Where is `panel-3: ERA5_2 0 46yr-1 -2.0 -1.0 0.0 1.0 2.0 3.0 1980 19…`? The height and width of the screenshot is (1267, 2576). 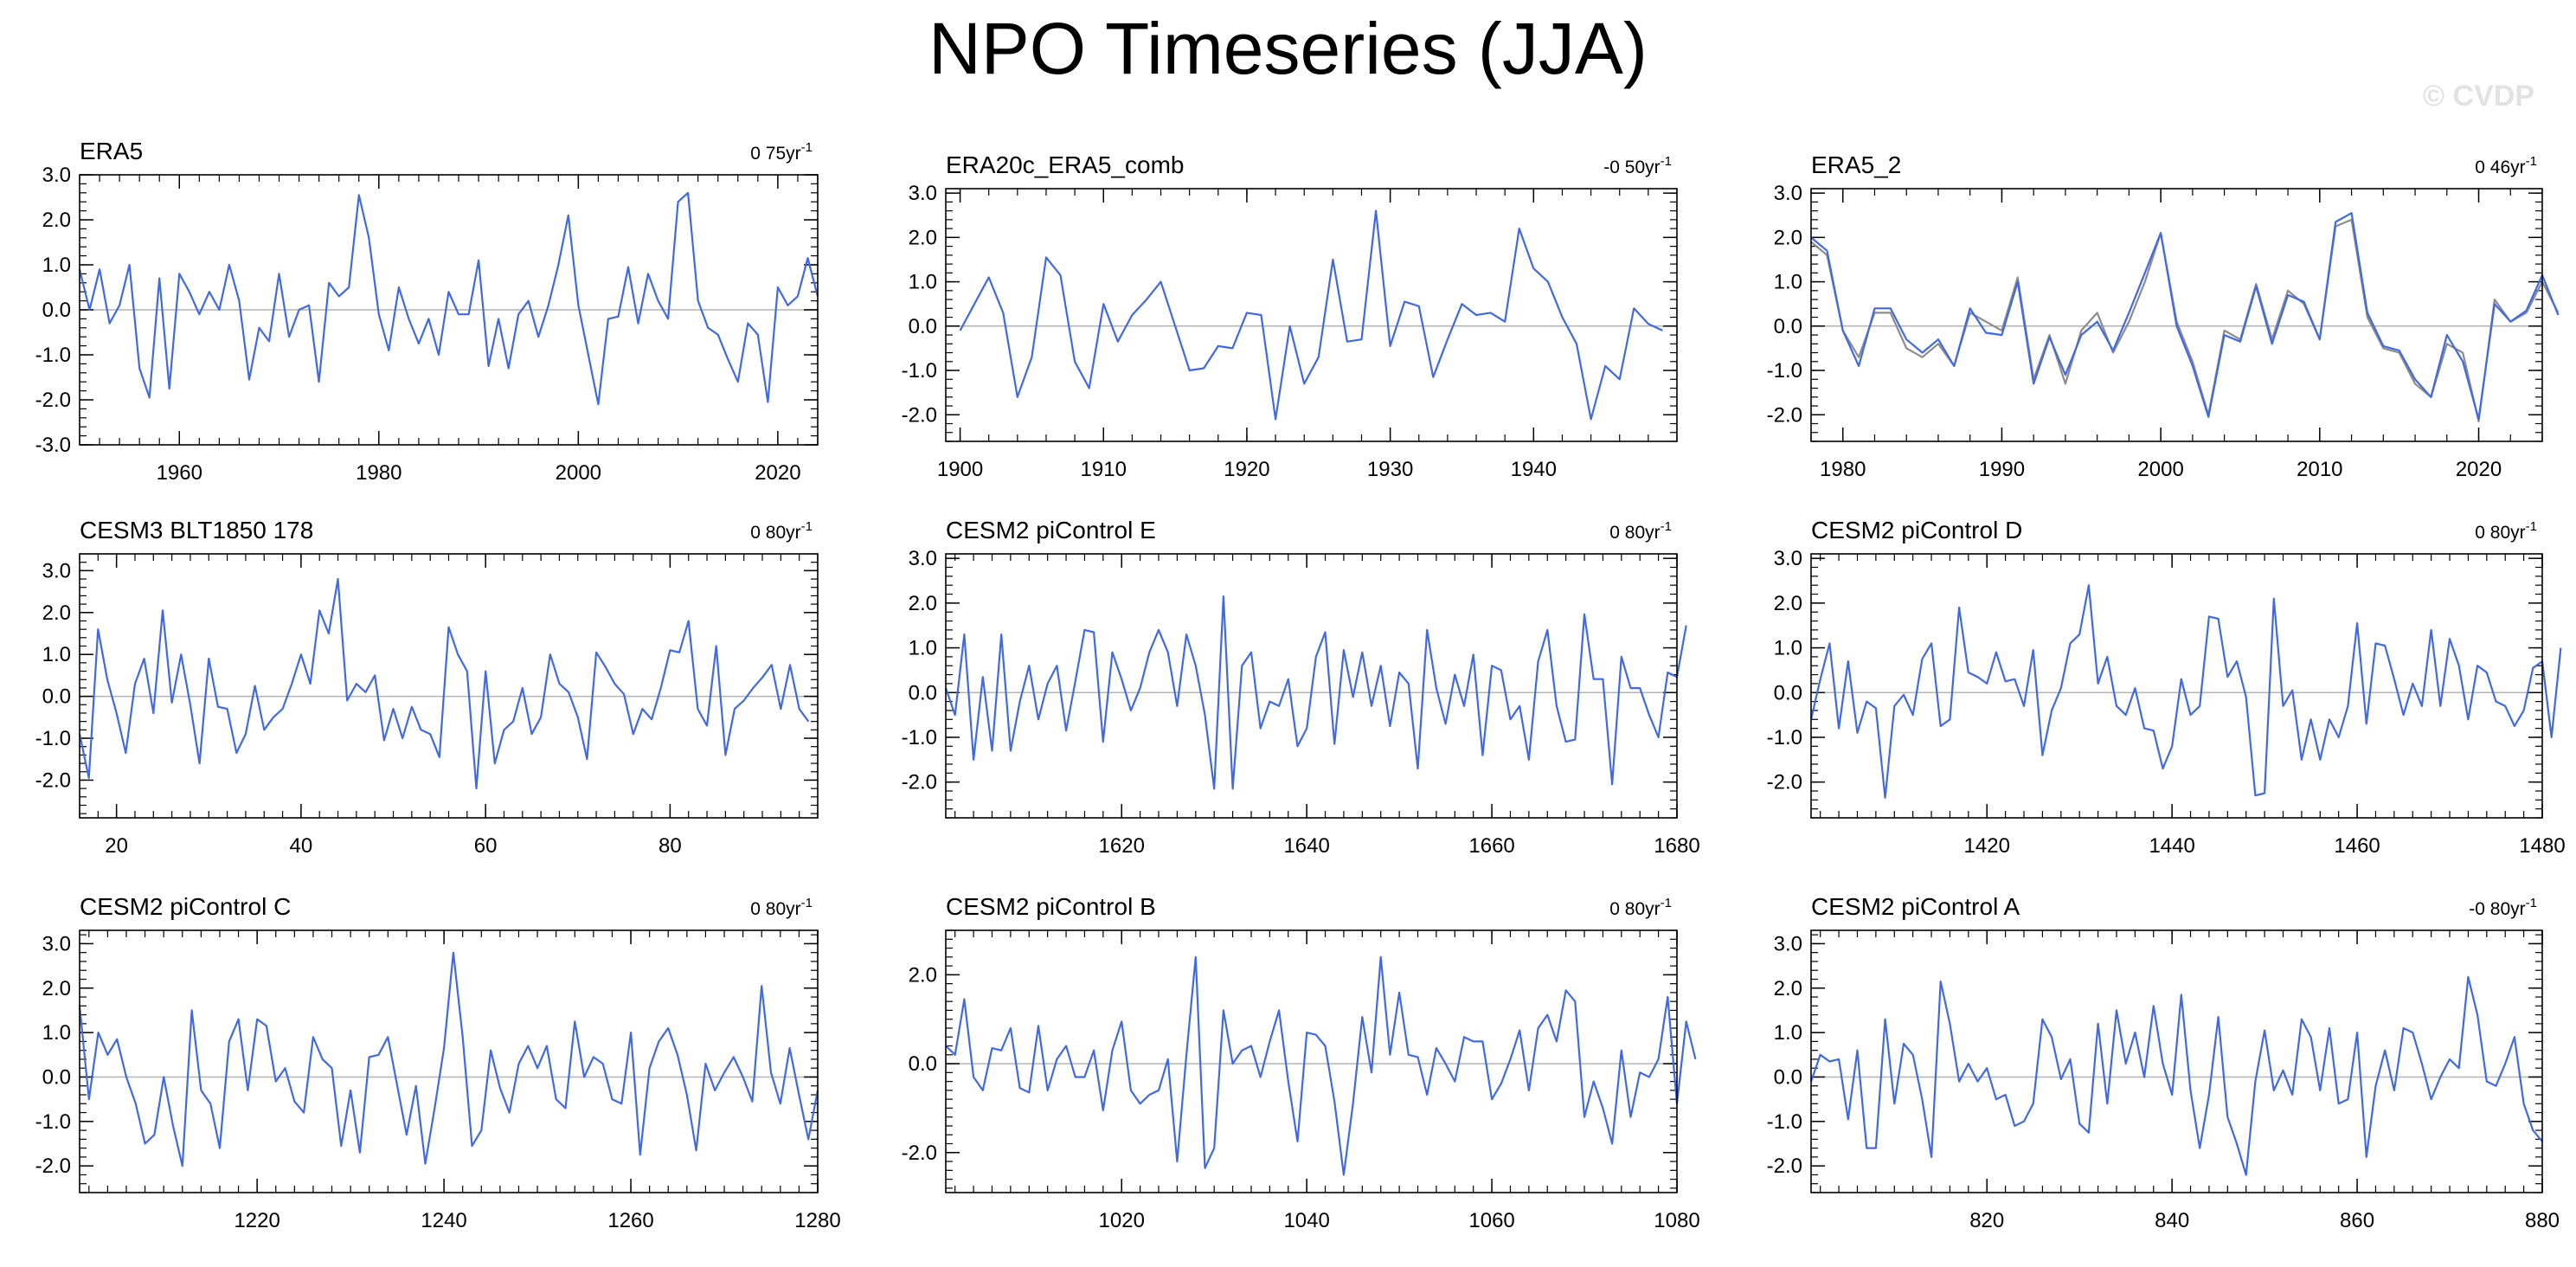 panel-3: ERA5_2 0 46yr-1 -2.0 -1.0 0.0 1.0 2.0 3.0 1980 19… is located at coordinates (2164, 316).